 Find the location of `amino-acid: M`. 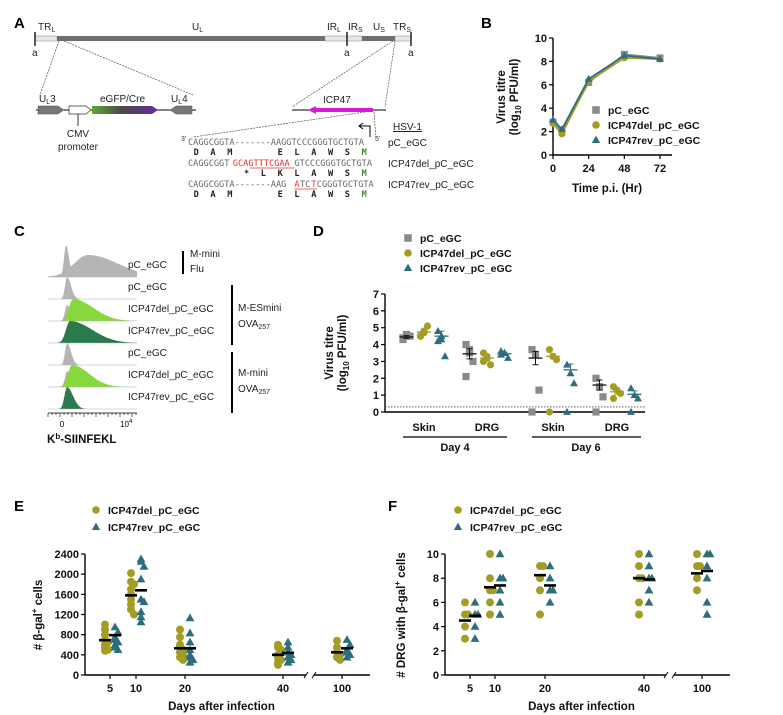

amino-acid: M is located at coordinates (229, 195).